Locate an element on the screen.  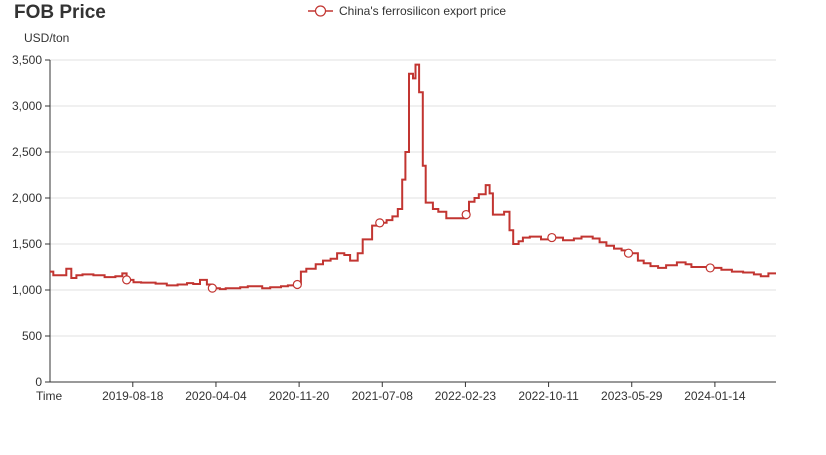
x-tick-label: 2022-02-23 is located at coordinates (466, 396).